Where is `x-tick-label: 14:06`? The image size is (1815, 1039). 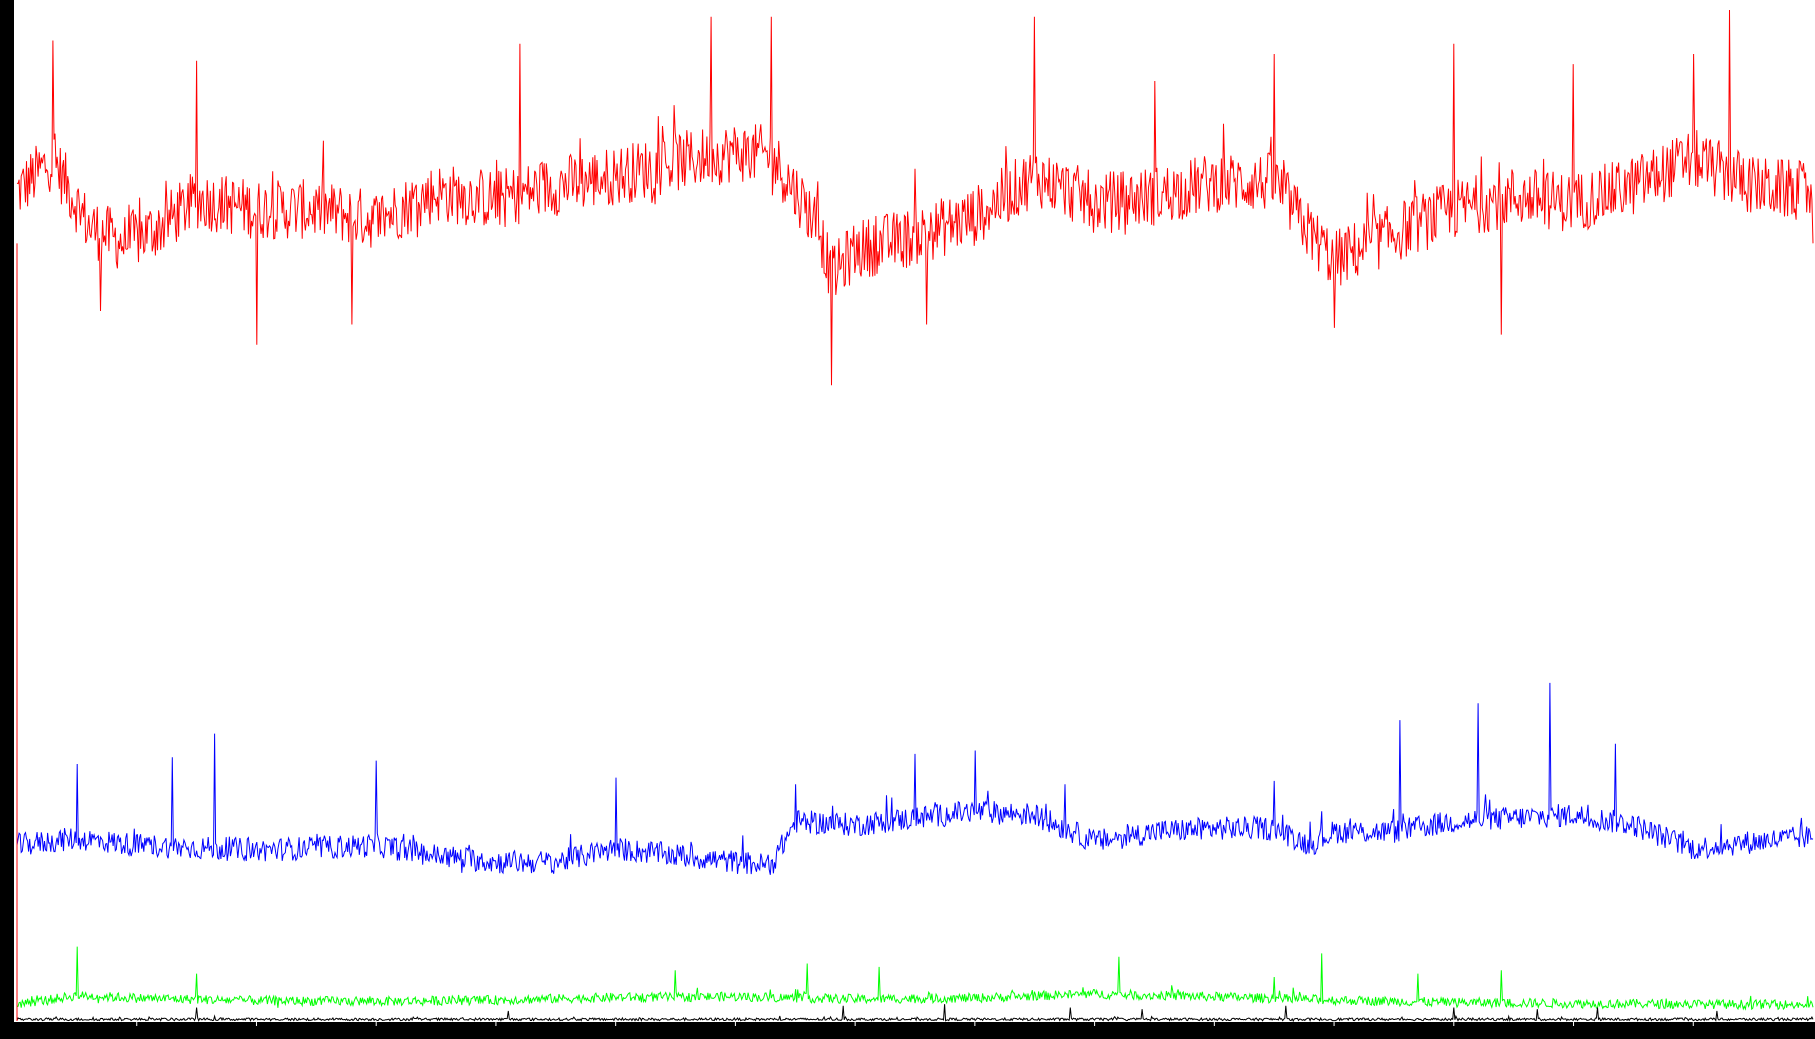
x-tick-label: 14:06 is located at coordinates (735, 1033).